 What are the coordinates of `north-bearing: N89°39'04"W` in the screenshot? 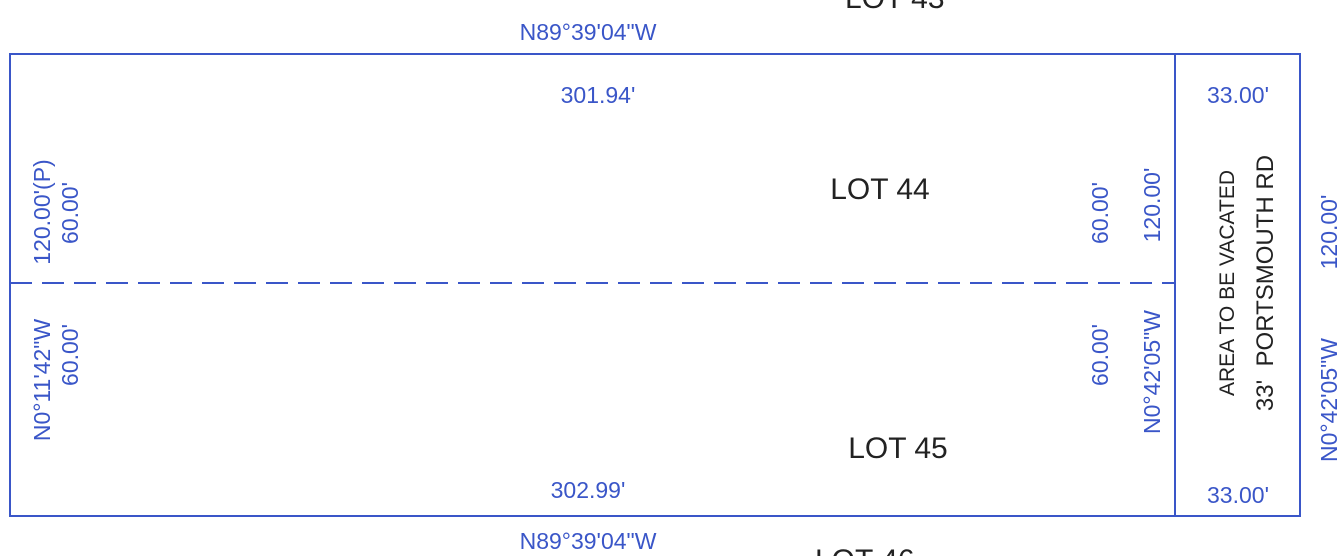 It's located at (588, 32).